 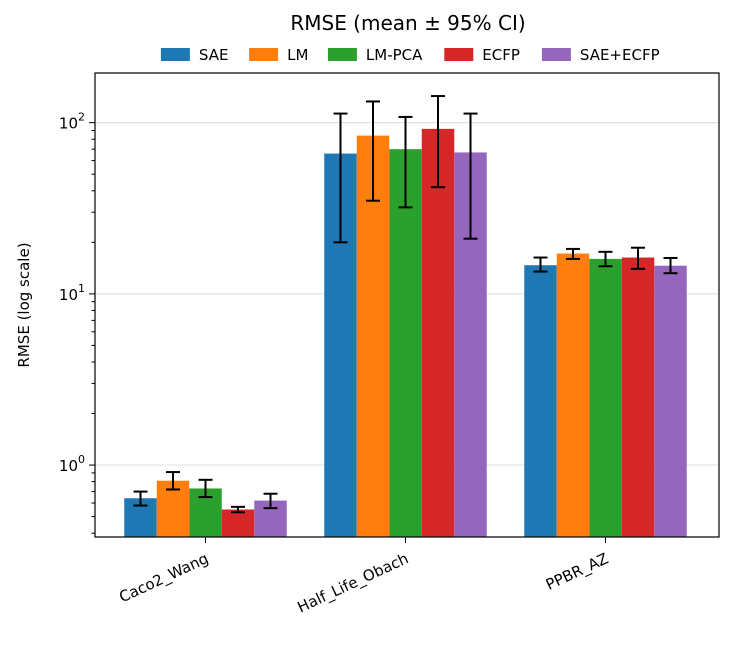 I want to click on y-tick-label: 10¹, so click(x=72, y=293).